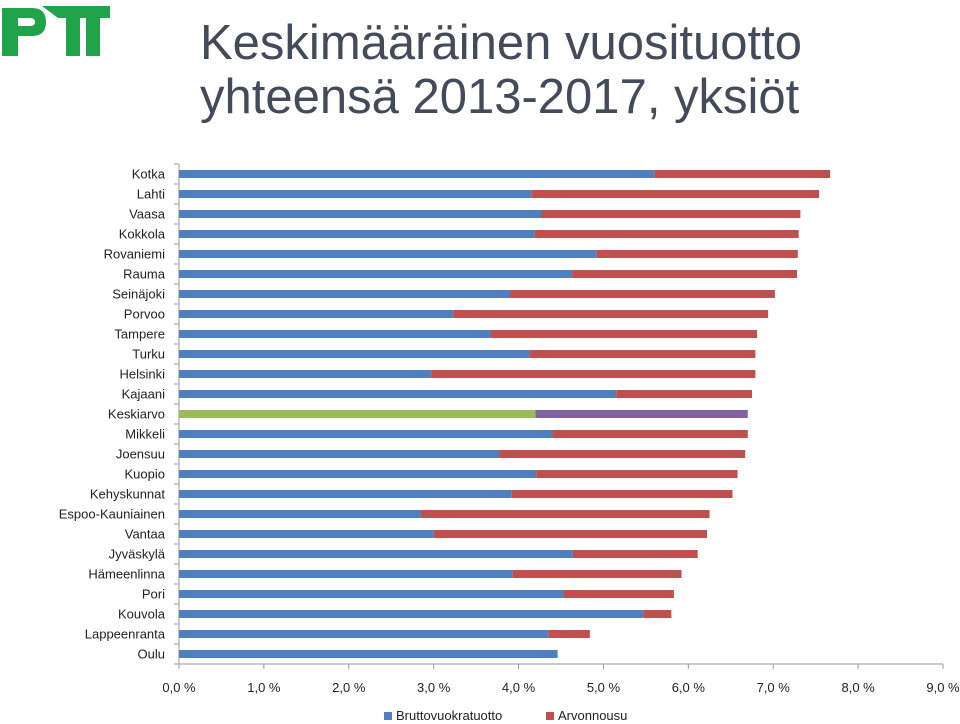 The width and height of the screenshot is (960, 724). I want to click on category-label: Jyväskylä, so click(137, 554).